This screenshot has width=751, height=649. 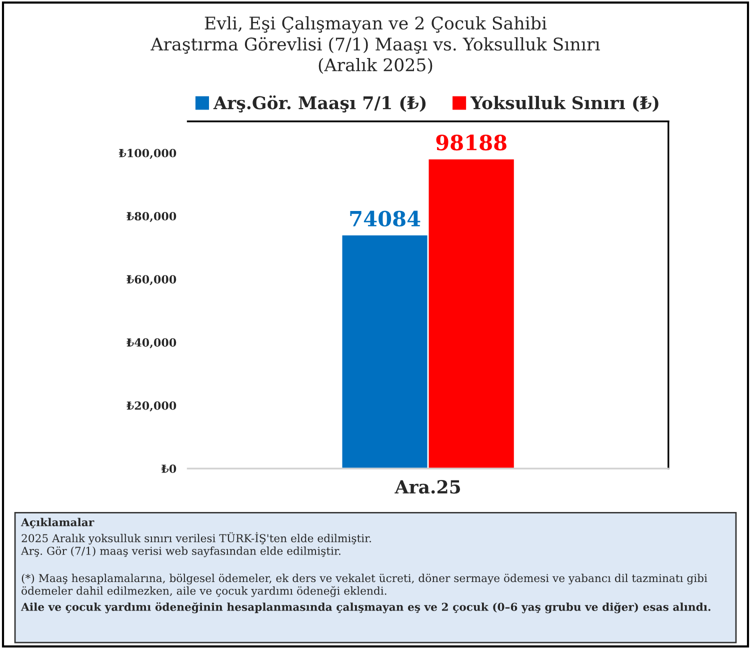 What do you see at coordinates (385, 218) in the screenshot?
I see `data-label: 74084` at bounding box center [385, 218].